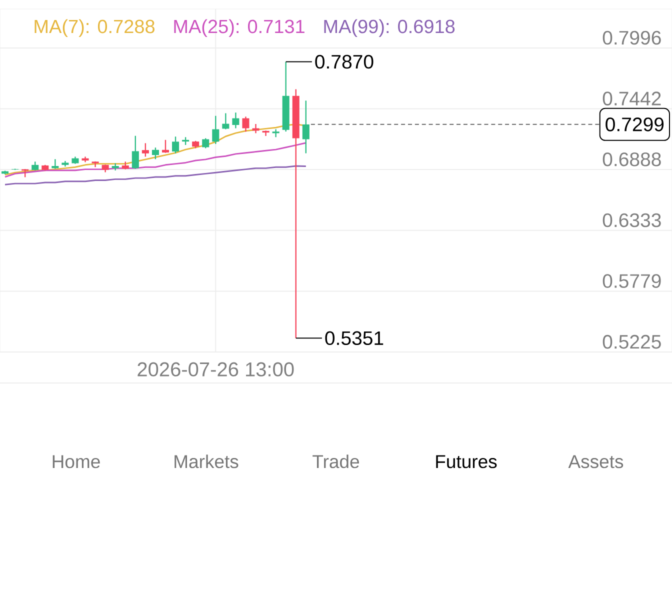 This screenshot has height=589, width=672. Describe the element at coordinates (344, 61) in the screenshot. I see `annotation: 0.7870` at that location.